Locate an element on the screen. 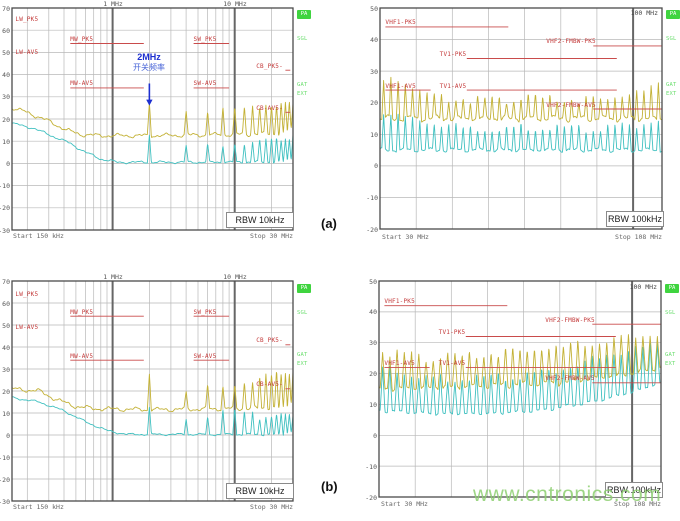 The width and height of the screenshot is (680, 521). annotation-freq-text: 2MHz is located at coordinates (149, 57).